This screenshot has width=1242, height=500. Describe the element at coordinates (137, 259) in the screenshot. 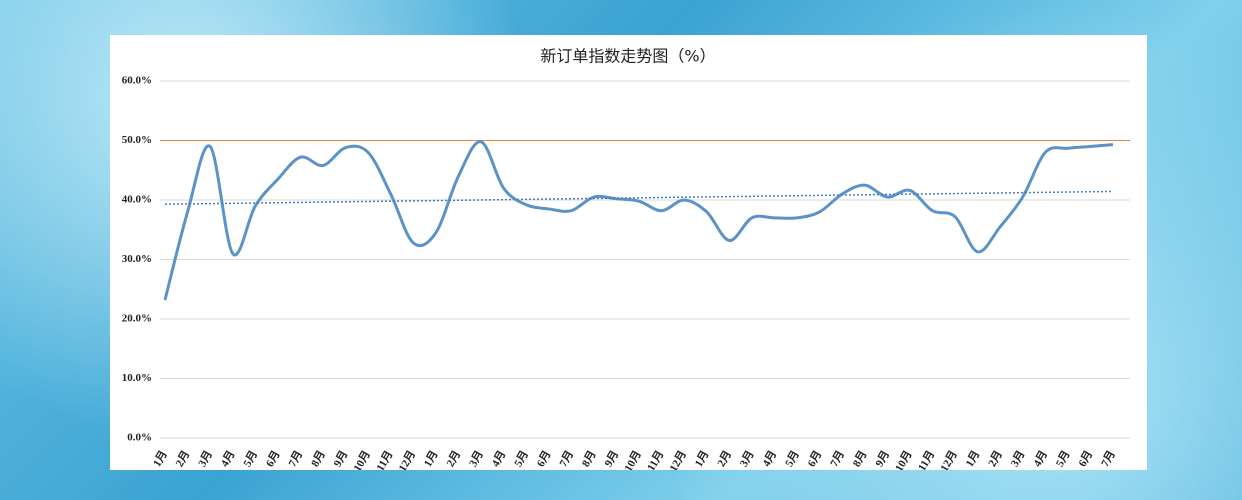

I see `y-tick-label: 30.0%` at that location.